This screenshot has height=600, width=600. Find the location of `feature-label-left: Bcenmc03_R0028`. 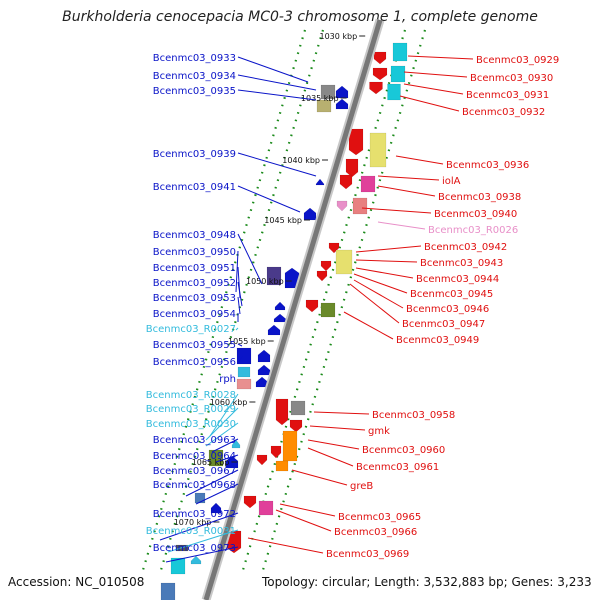

feature-label-left: Bcenmc03_R0028 is located at coordinates (191, 395).